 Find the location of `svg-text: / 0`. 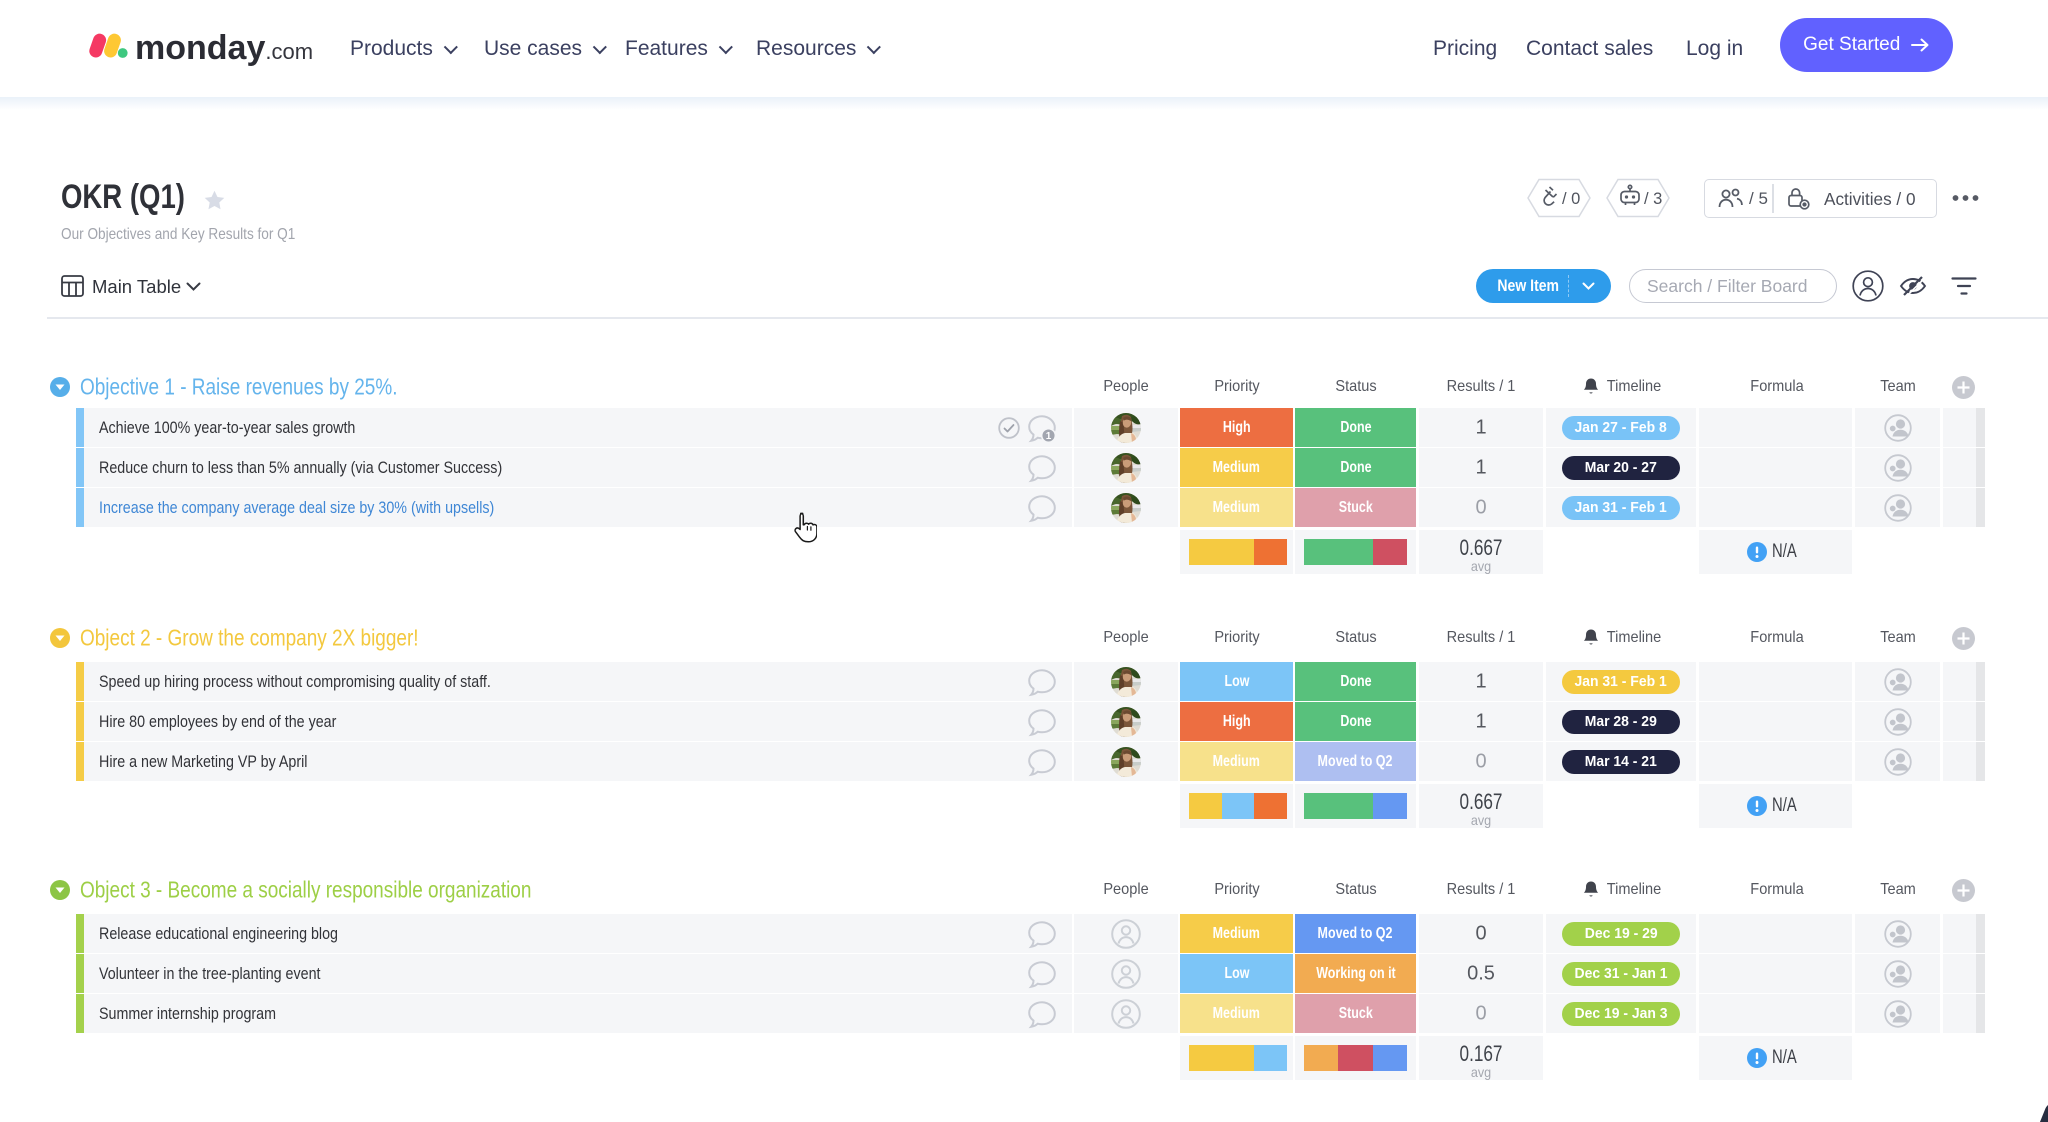

svg-text: / 0 is located at coordinates (1571, 199).